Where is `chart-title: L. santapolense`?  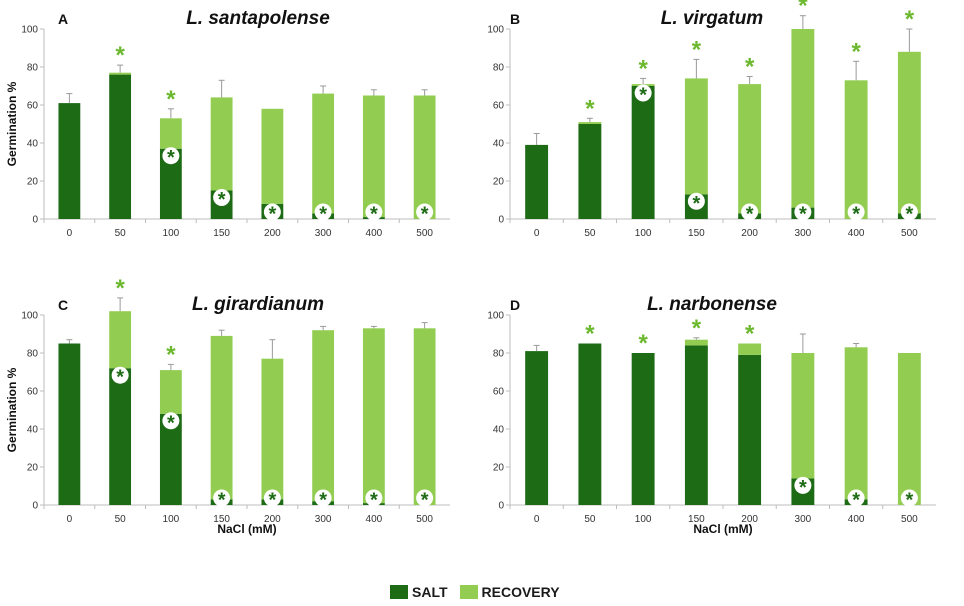 chart-title: L. santapolense is located at coordinates (258, 18).